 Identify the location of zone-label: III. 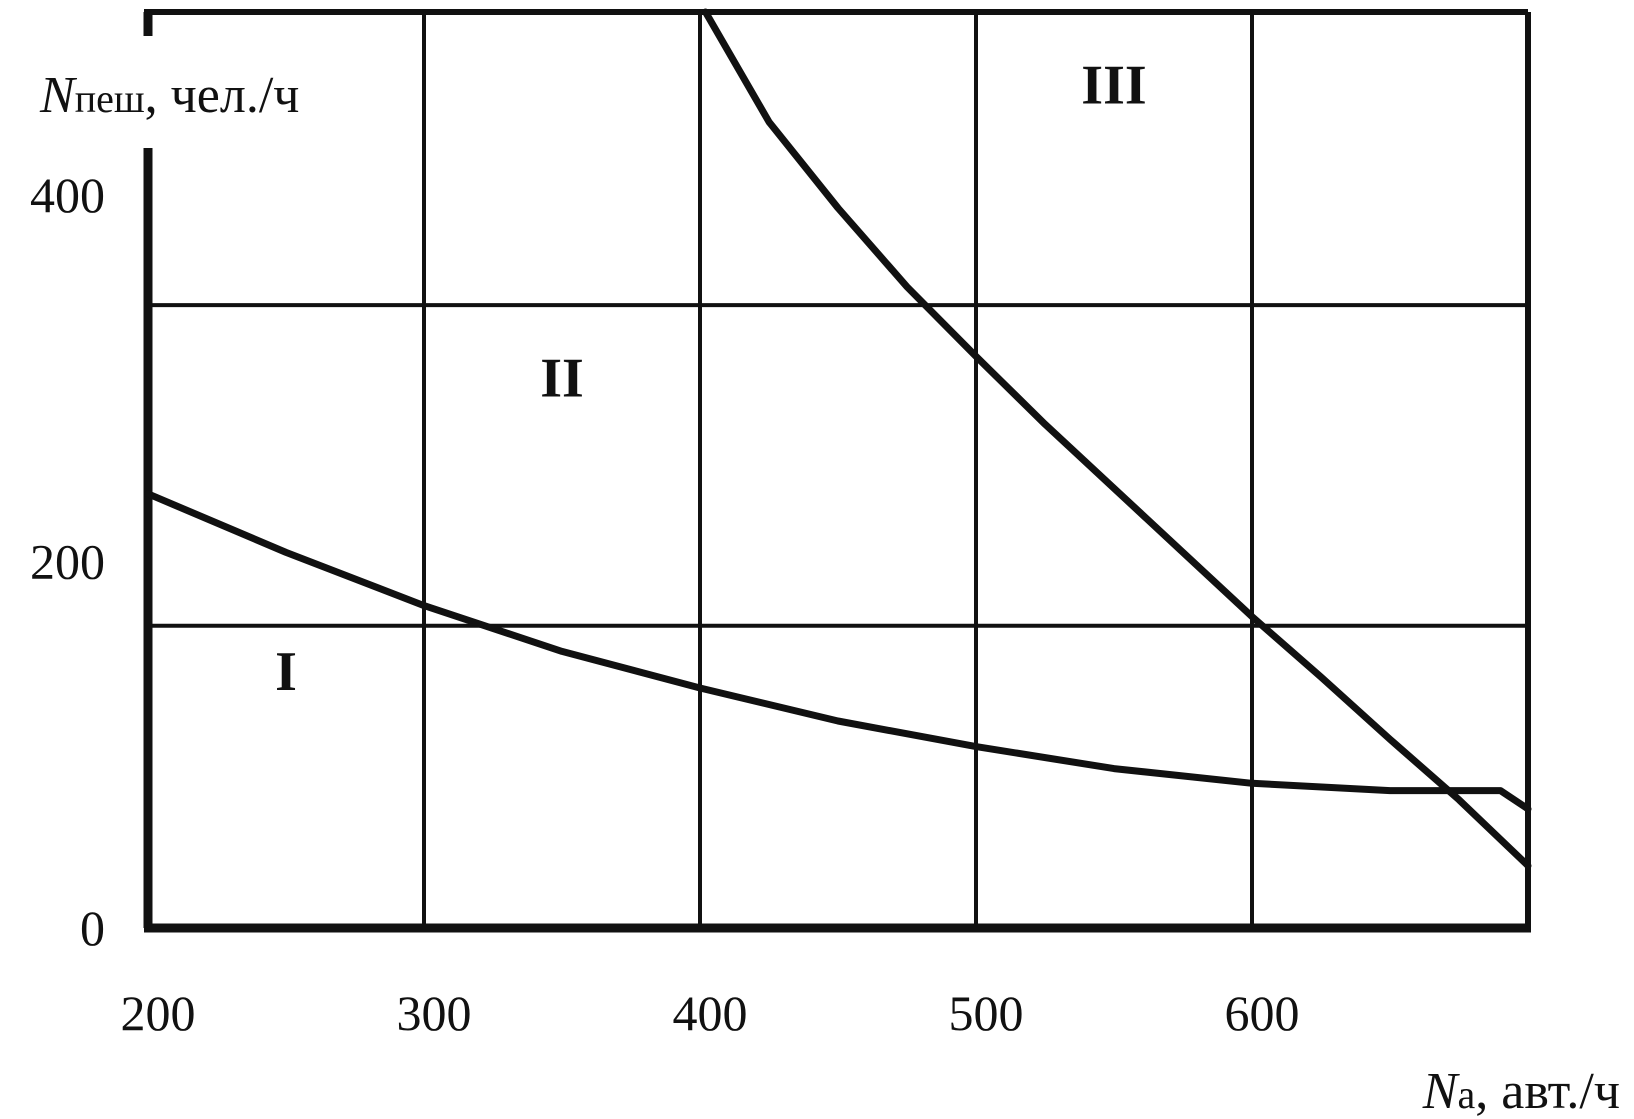
(1113, 86).